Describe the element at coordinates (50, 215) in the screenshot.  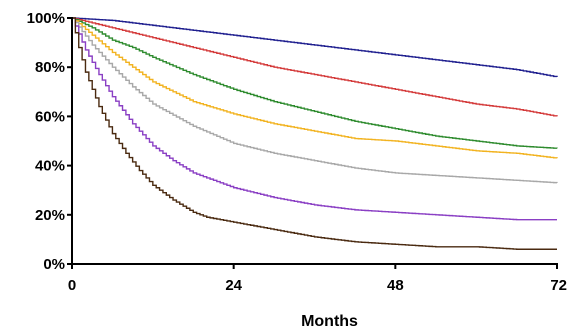
I see `y-tick-label: 20%` at that location.